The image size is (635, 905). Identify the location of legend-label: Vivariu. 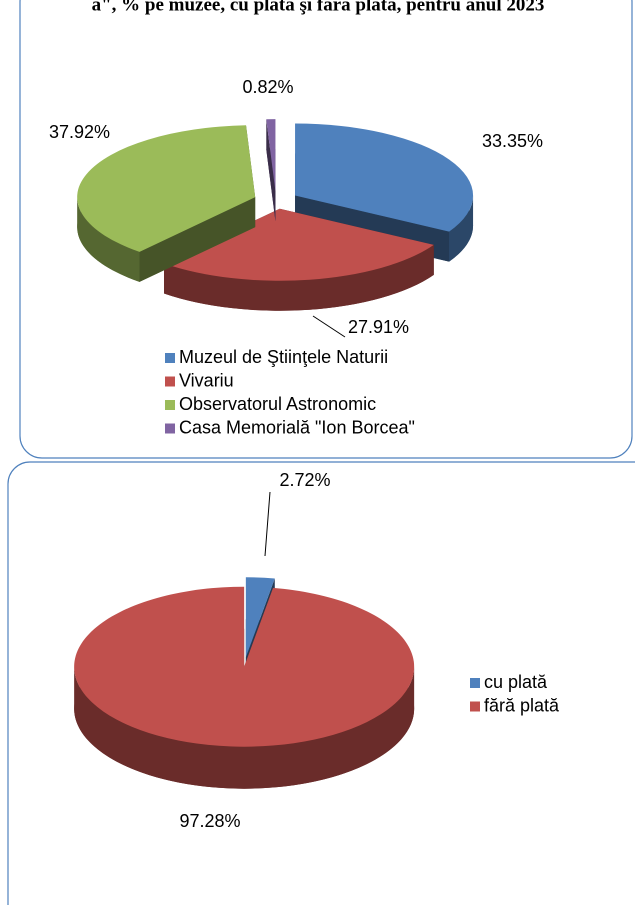
(206, 380).